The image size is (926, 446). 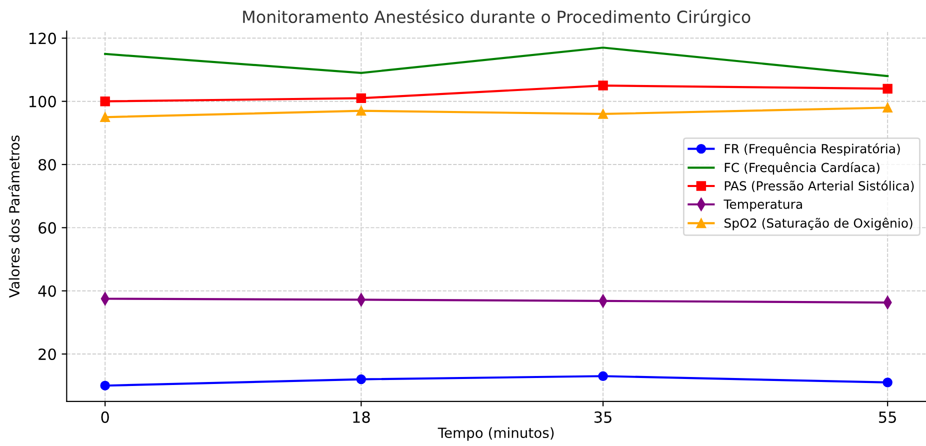 What do you see at coordinates (763, 206) in the screenshot?
I see `legend-label: Temperatura` at bounding box center [763, 206].